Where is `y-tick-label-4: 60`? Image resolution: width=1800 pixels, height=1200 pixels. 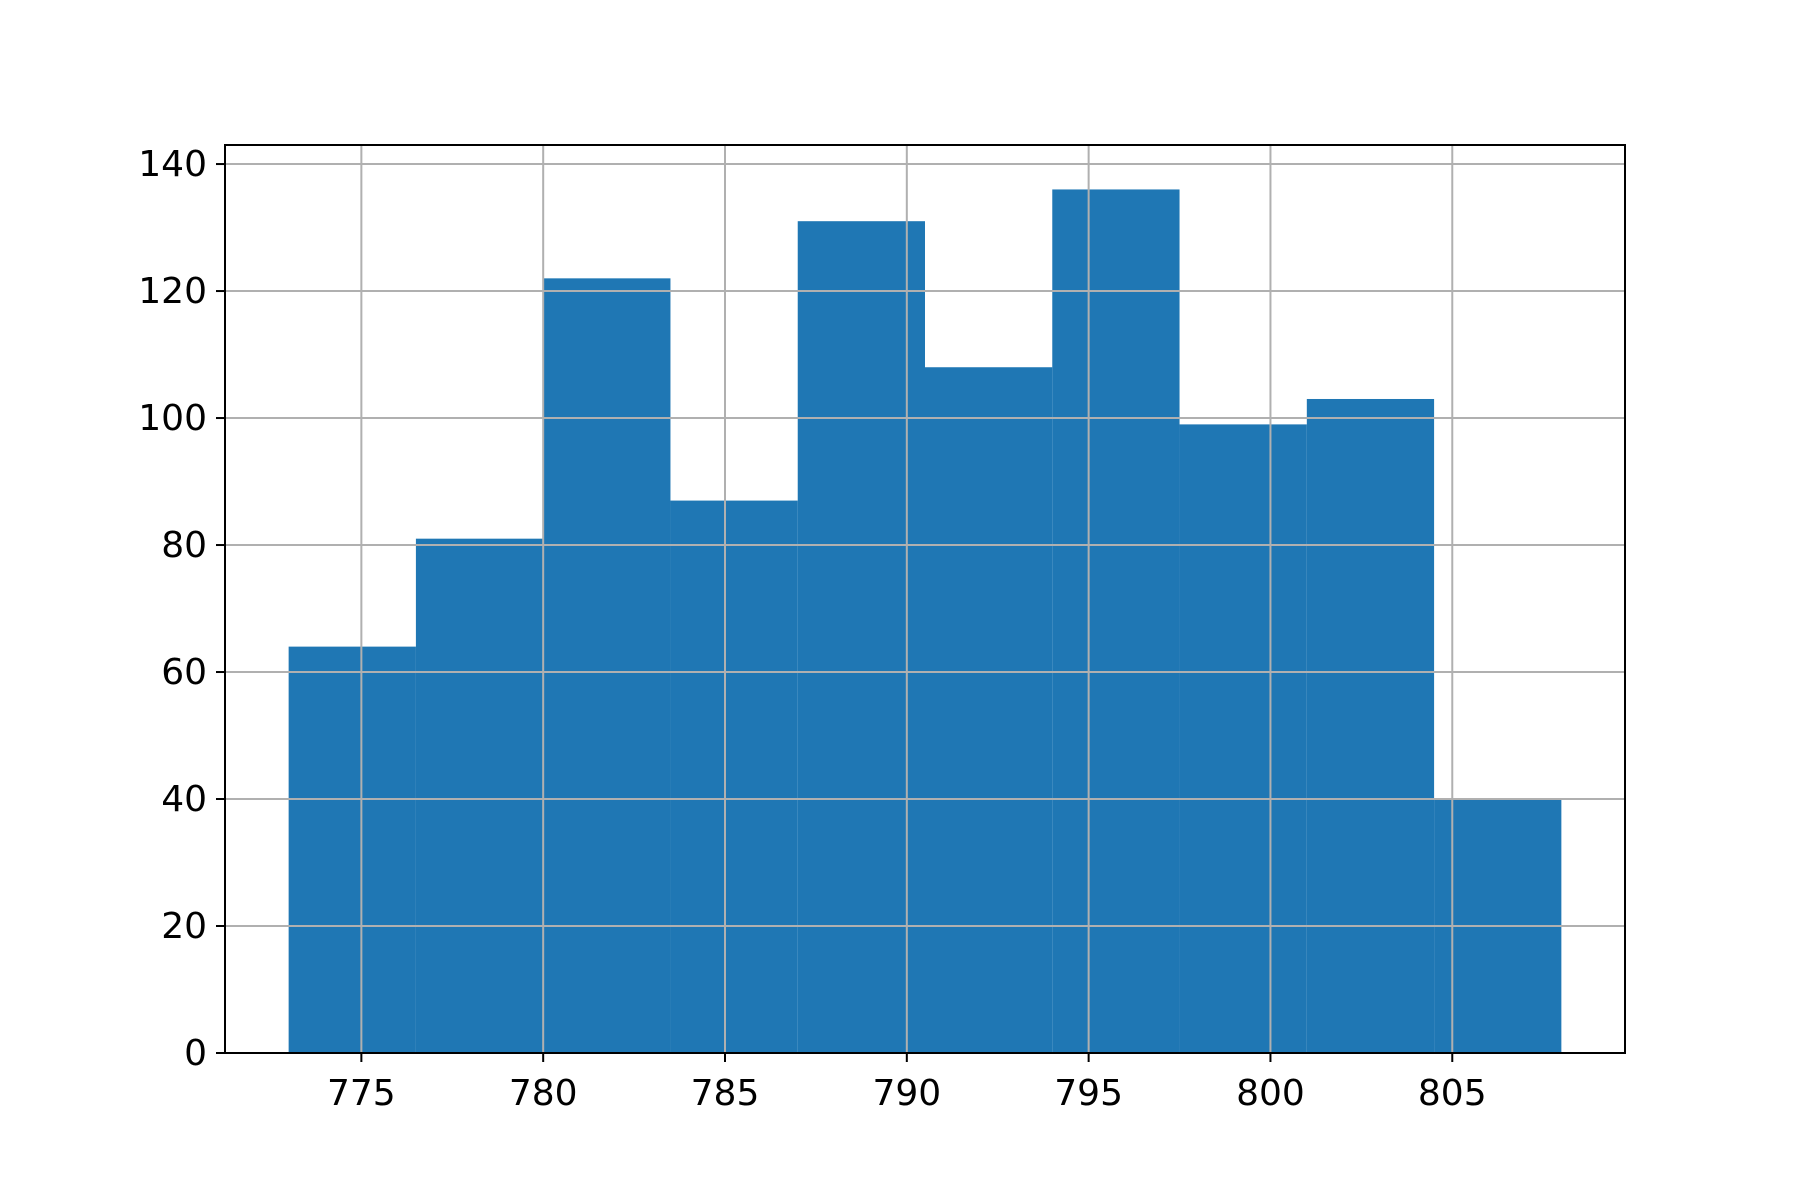 y-tick-label-4: 60 is located at coordinates (184, 672).